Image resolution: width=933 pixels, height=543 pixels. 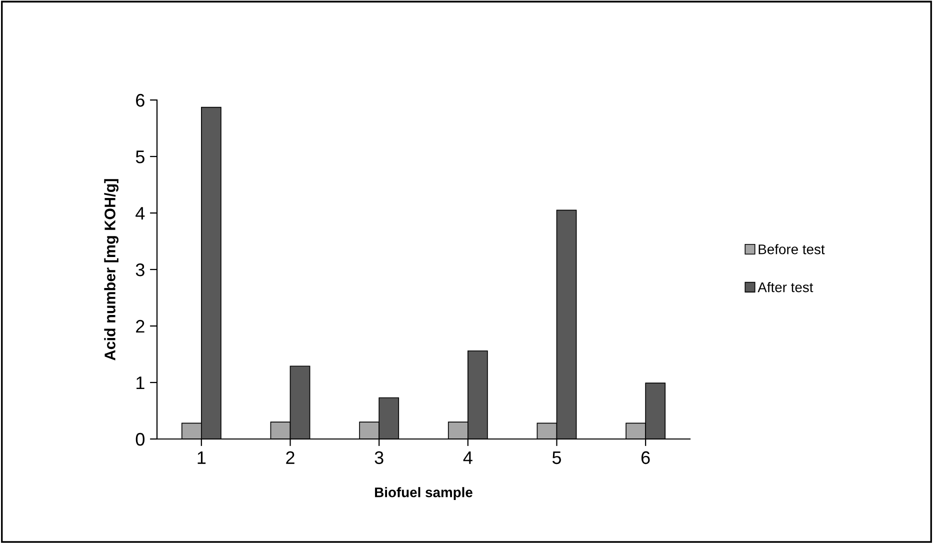 I want to click on x-tick-label: 2, so click(x=290, y=457).